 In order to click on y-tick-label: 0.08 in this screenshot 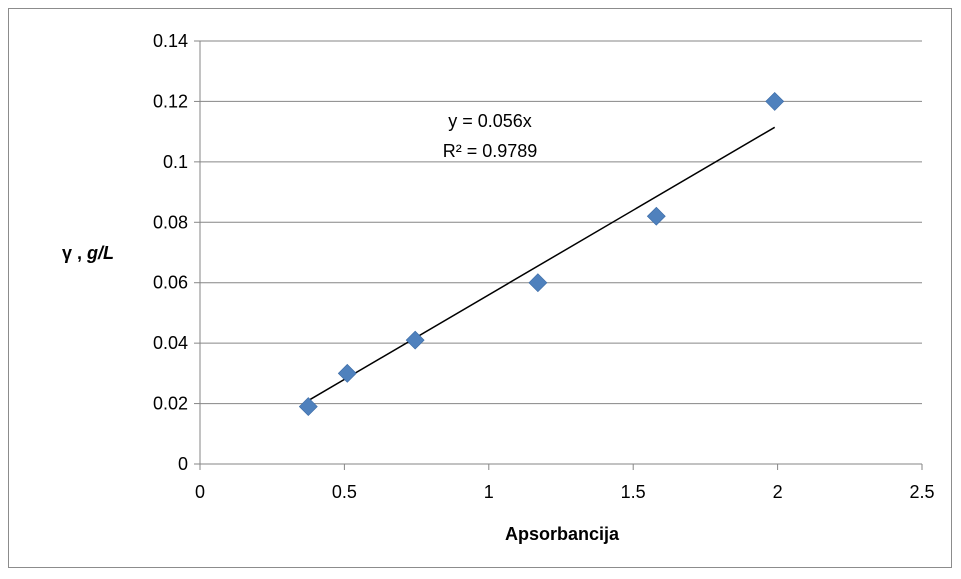, I will do `click(170, 222)`.